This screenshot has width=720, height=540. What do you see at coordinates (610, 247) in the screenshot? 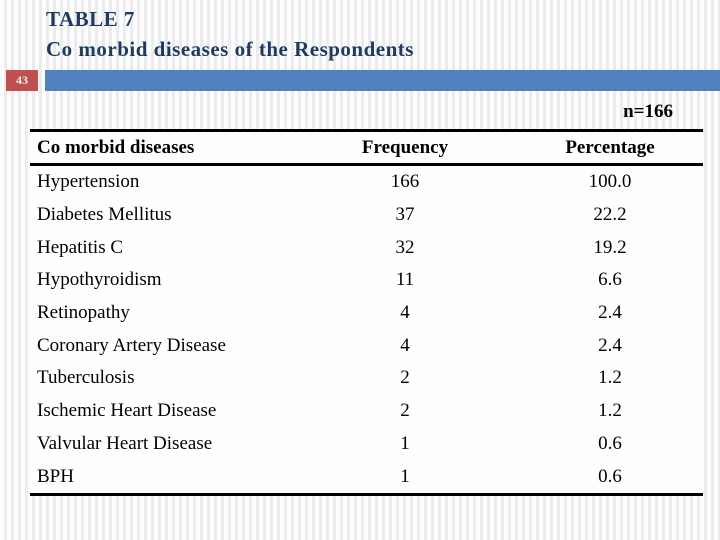
I see `cell-percentage: 19.2` at bounding box center [610, 247].